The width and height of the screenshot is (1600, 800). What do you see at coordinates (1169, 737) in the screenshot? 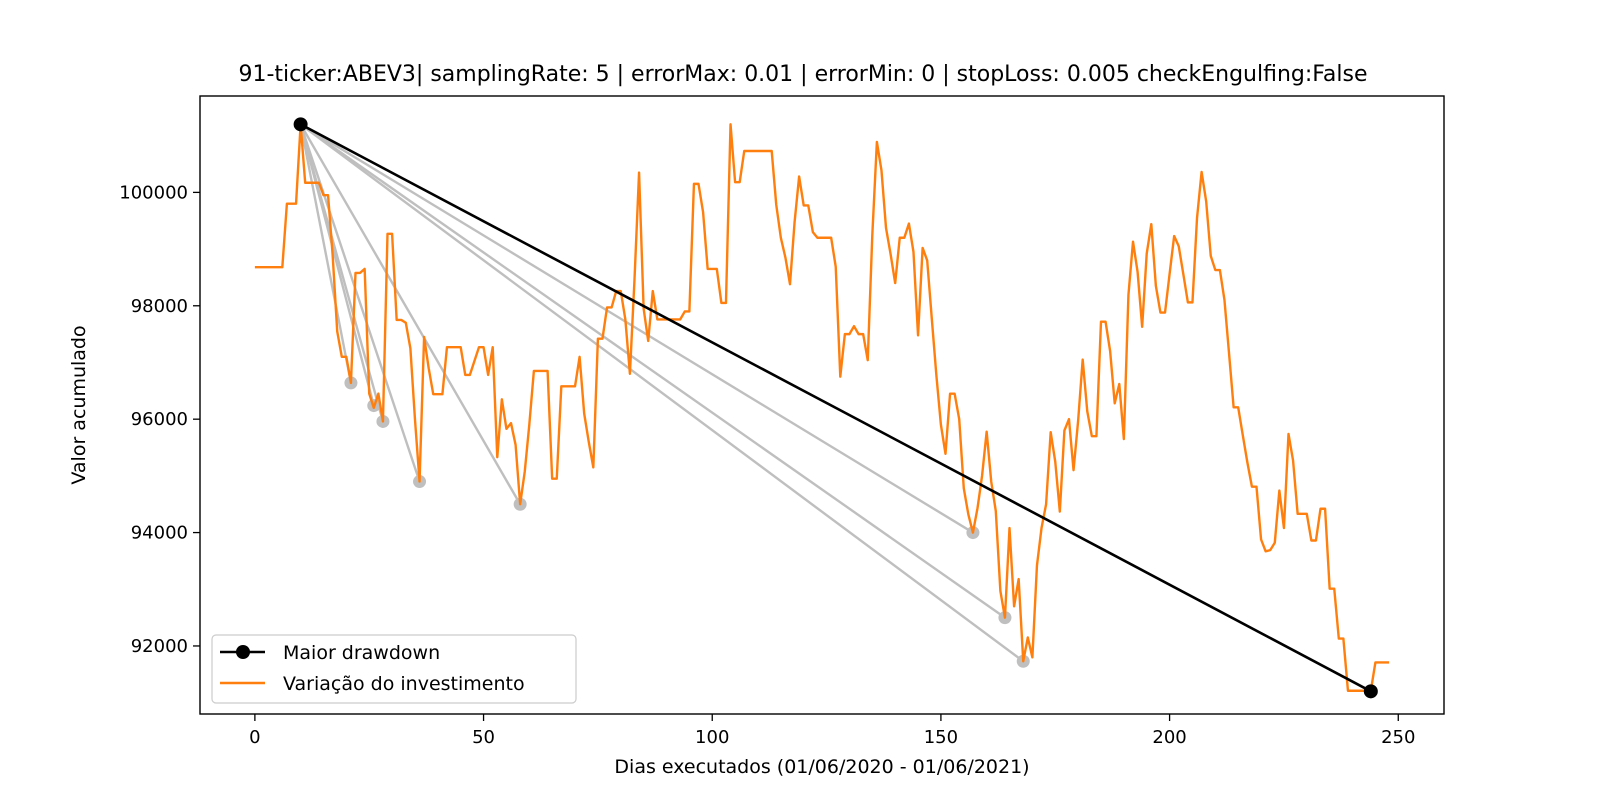
I see `x-tick-label-200: 200` at bounding box center [1169, 737].